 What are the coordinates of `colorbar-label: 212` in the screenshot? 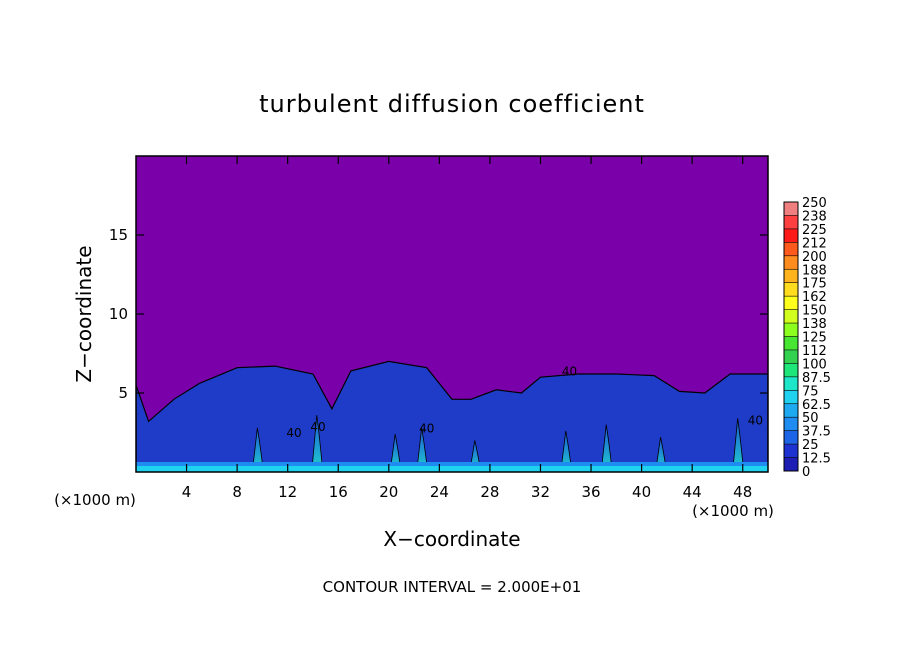 It's located at (814, 243).